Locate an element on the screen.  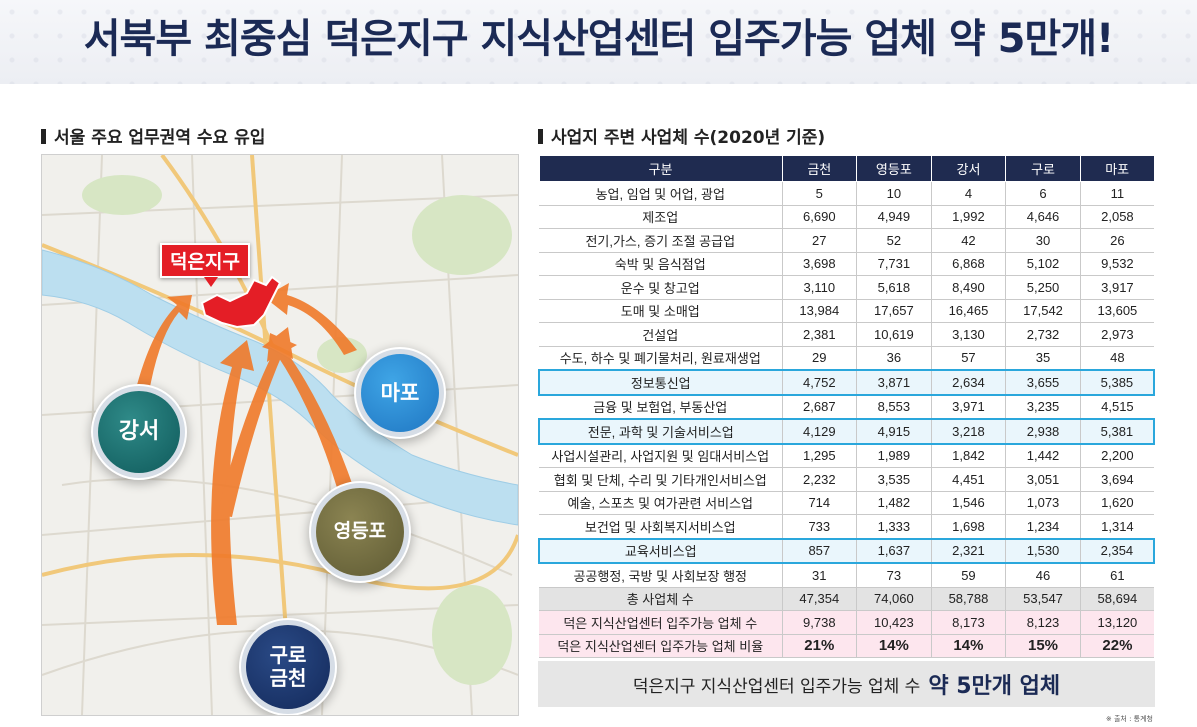
table-cell: 2,732 is located at coordinates (1043, 334).